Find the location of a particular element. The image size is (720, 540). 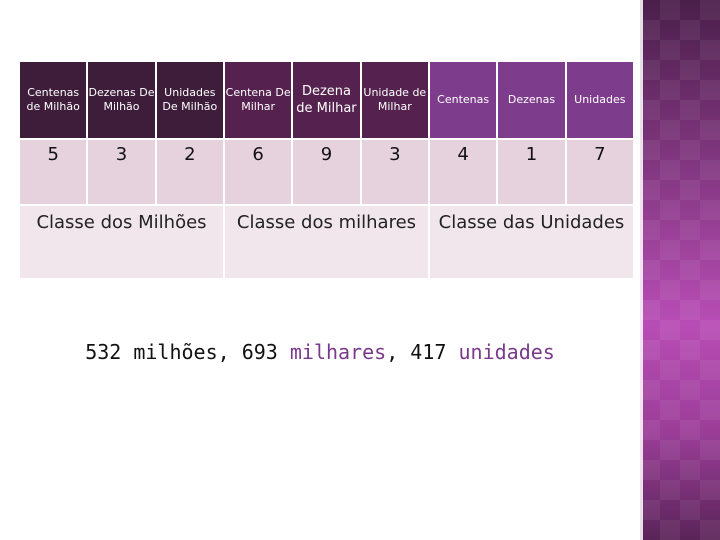

header-centena-milhar: Centena De Milhar is located at coordinates (258, 100).